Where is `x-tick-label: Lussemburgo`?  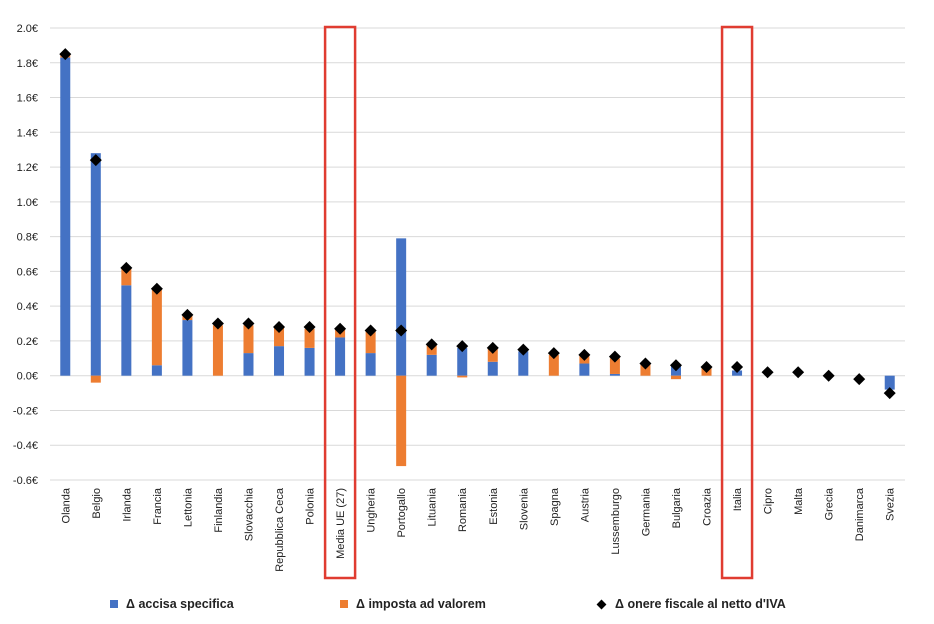
x-tick-label: Lussemburgo is located at coordinates (616, 521).